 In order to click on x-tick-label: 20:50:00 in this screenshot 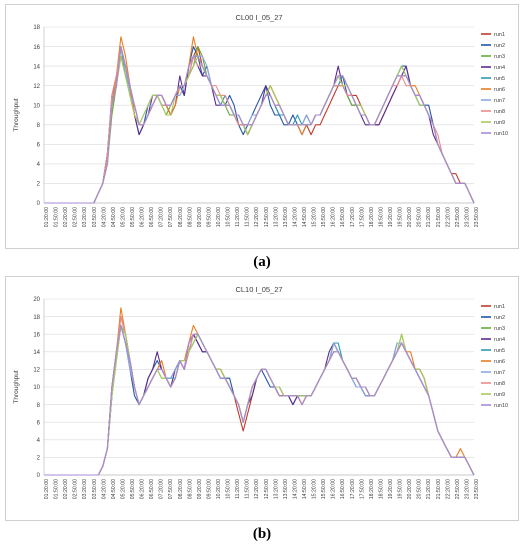, I will do `click(420, 489)`.